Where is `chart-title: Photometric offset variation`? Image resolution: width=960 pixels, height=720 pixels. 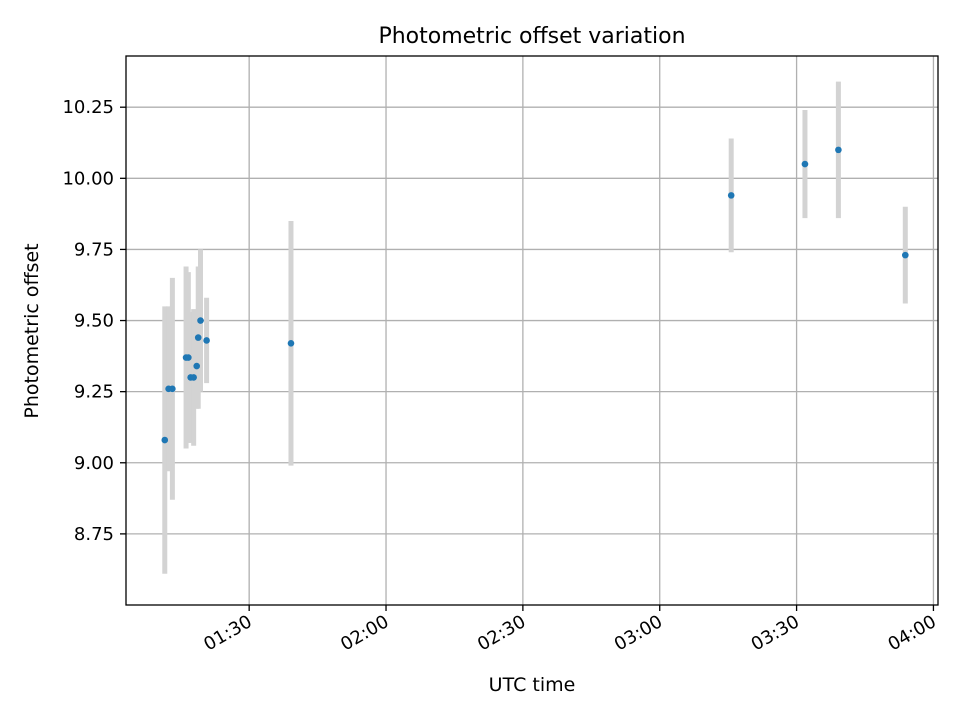
chart-title: Photometric offset variation is located at coordinates (531, 36).